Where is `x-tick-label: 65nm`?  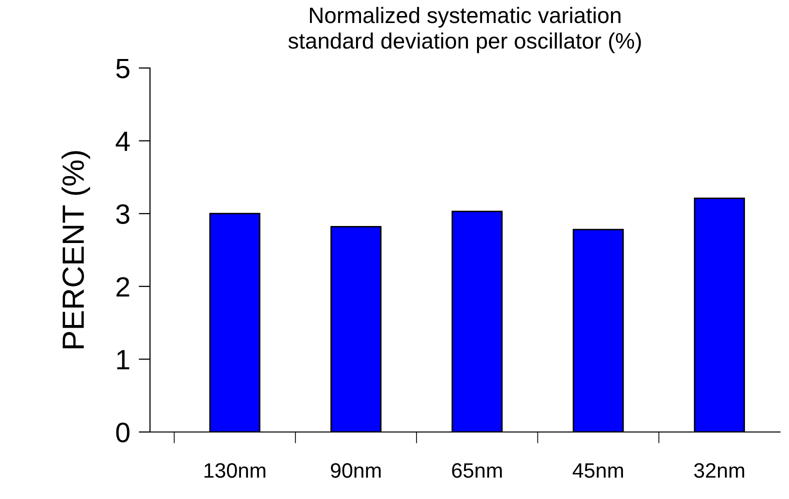
x-tick-label: 65nm is located at coordinates (477, 470).